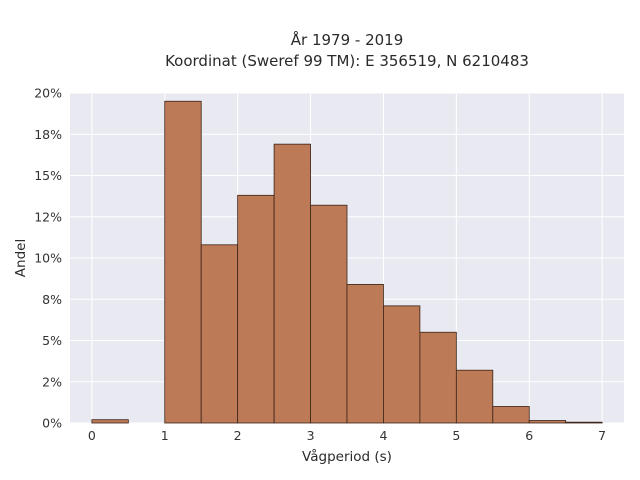  What do you see at coordinates (347, 39) in the screenshot?
I see `chart-title-line1: År 1979 - 2019` at bounding box center [347, 39].